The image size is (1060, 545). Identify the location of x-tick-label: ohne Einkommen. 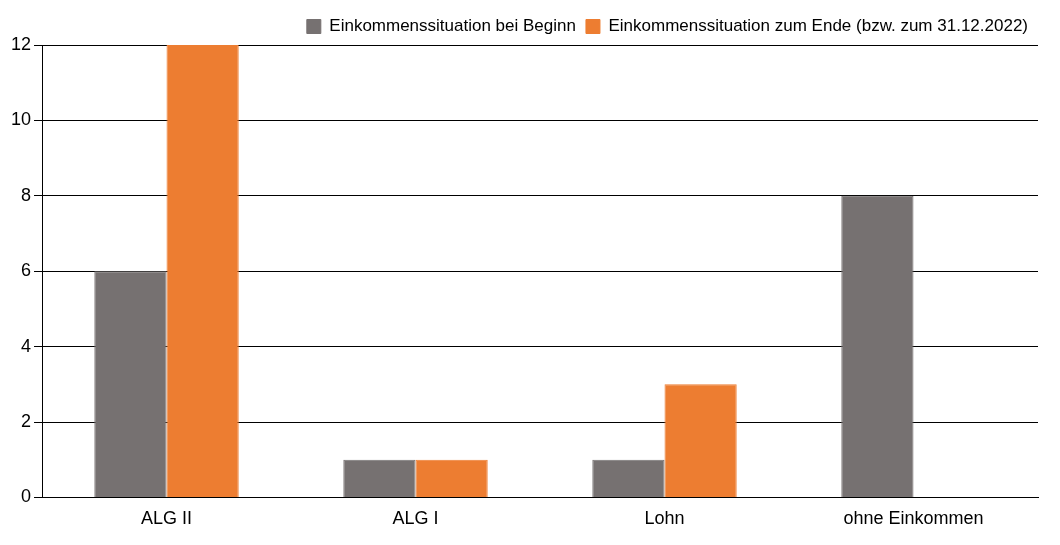
(913, 518).